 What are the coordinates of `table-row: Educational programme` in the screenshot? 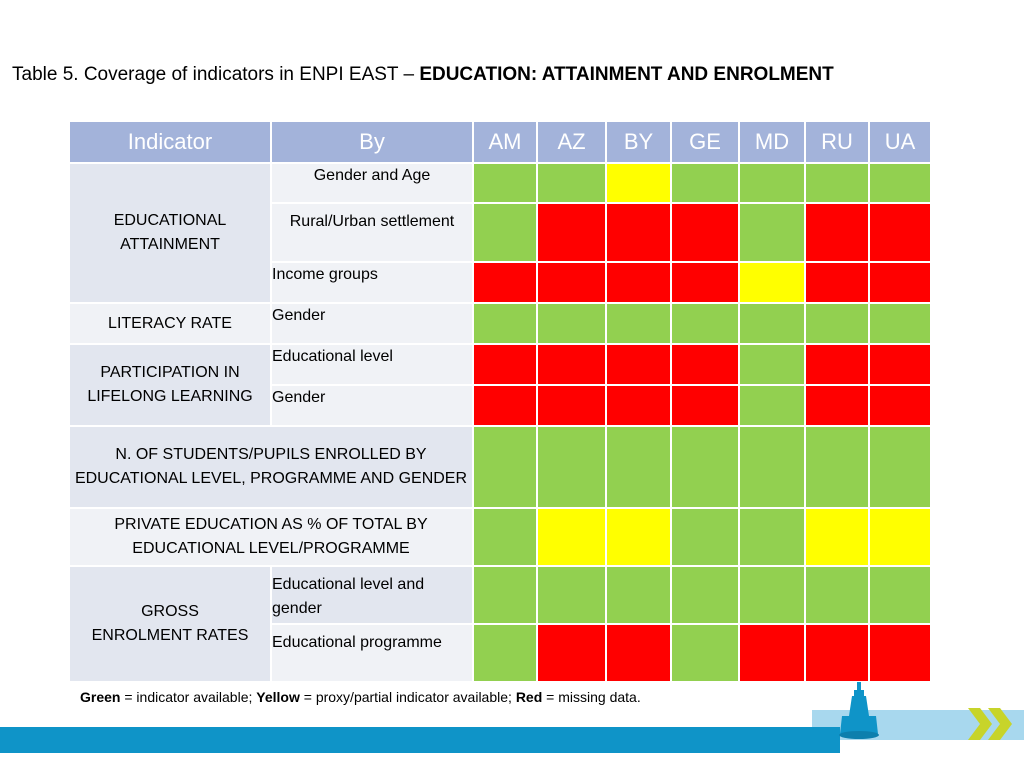 It's located at (500, 653).